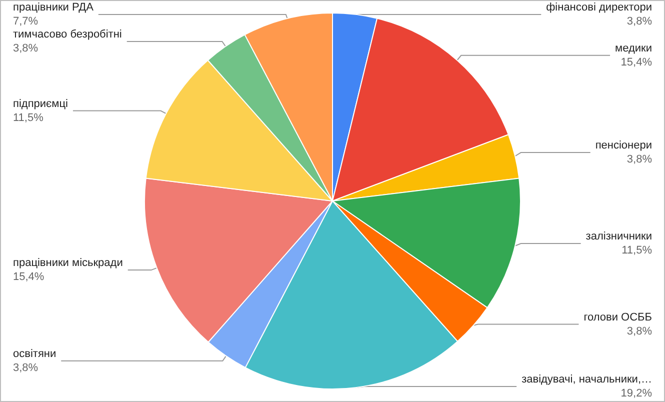 Image resolution: width=665 pixels, height=402 pixels. Describe the element at coordinates (636, 394) in the screenshot. I see `data-label: 19,2%` at that location.